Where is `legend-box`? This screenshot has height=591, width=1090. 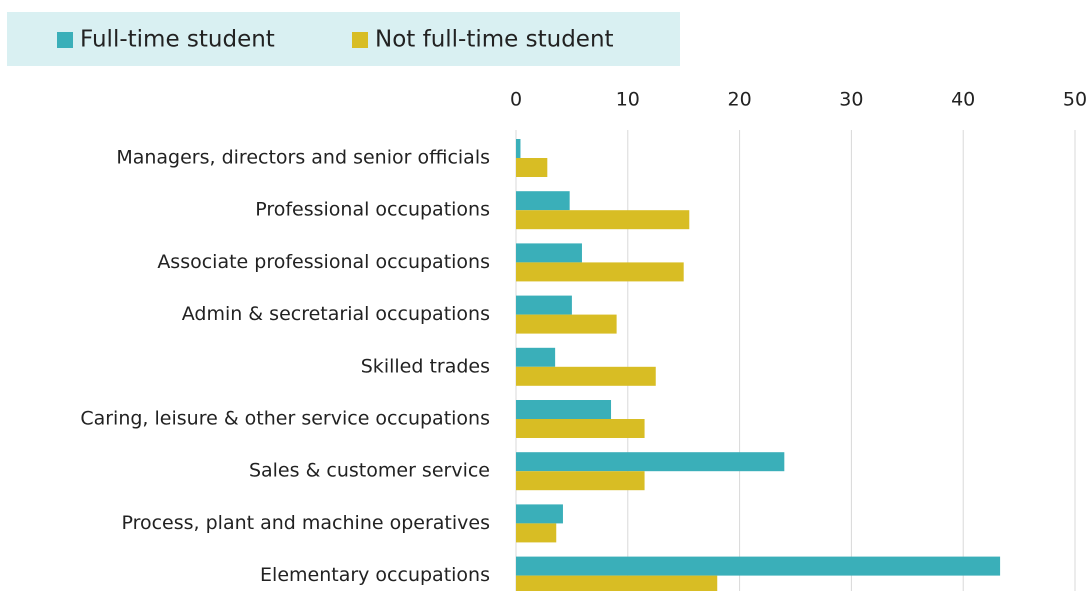
legend-box is located at coordinates (343, 39).